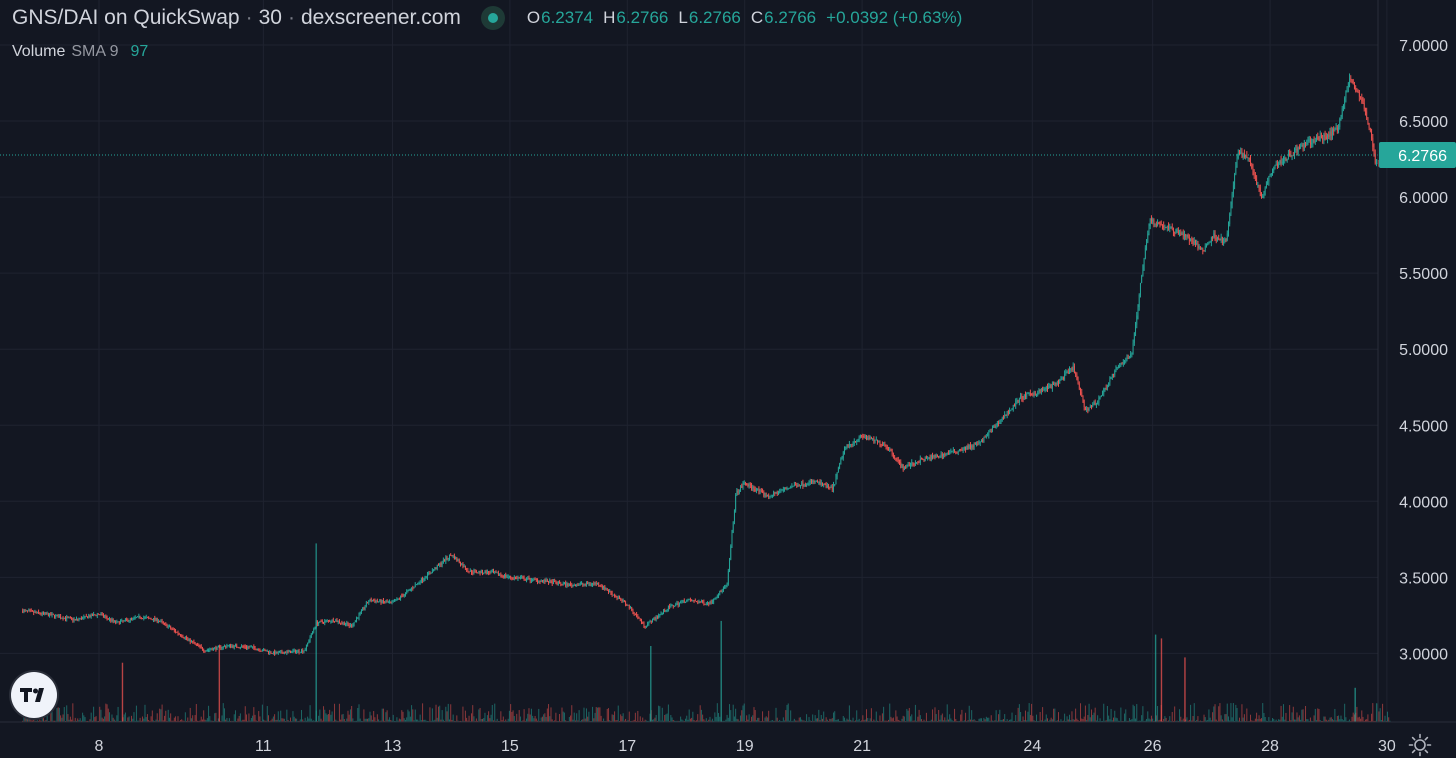  What do you see at coordinates (492, 18) in the screenshot?
I see `market-status-icon` at bounding box center [492, 18].